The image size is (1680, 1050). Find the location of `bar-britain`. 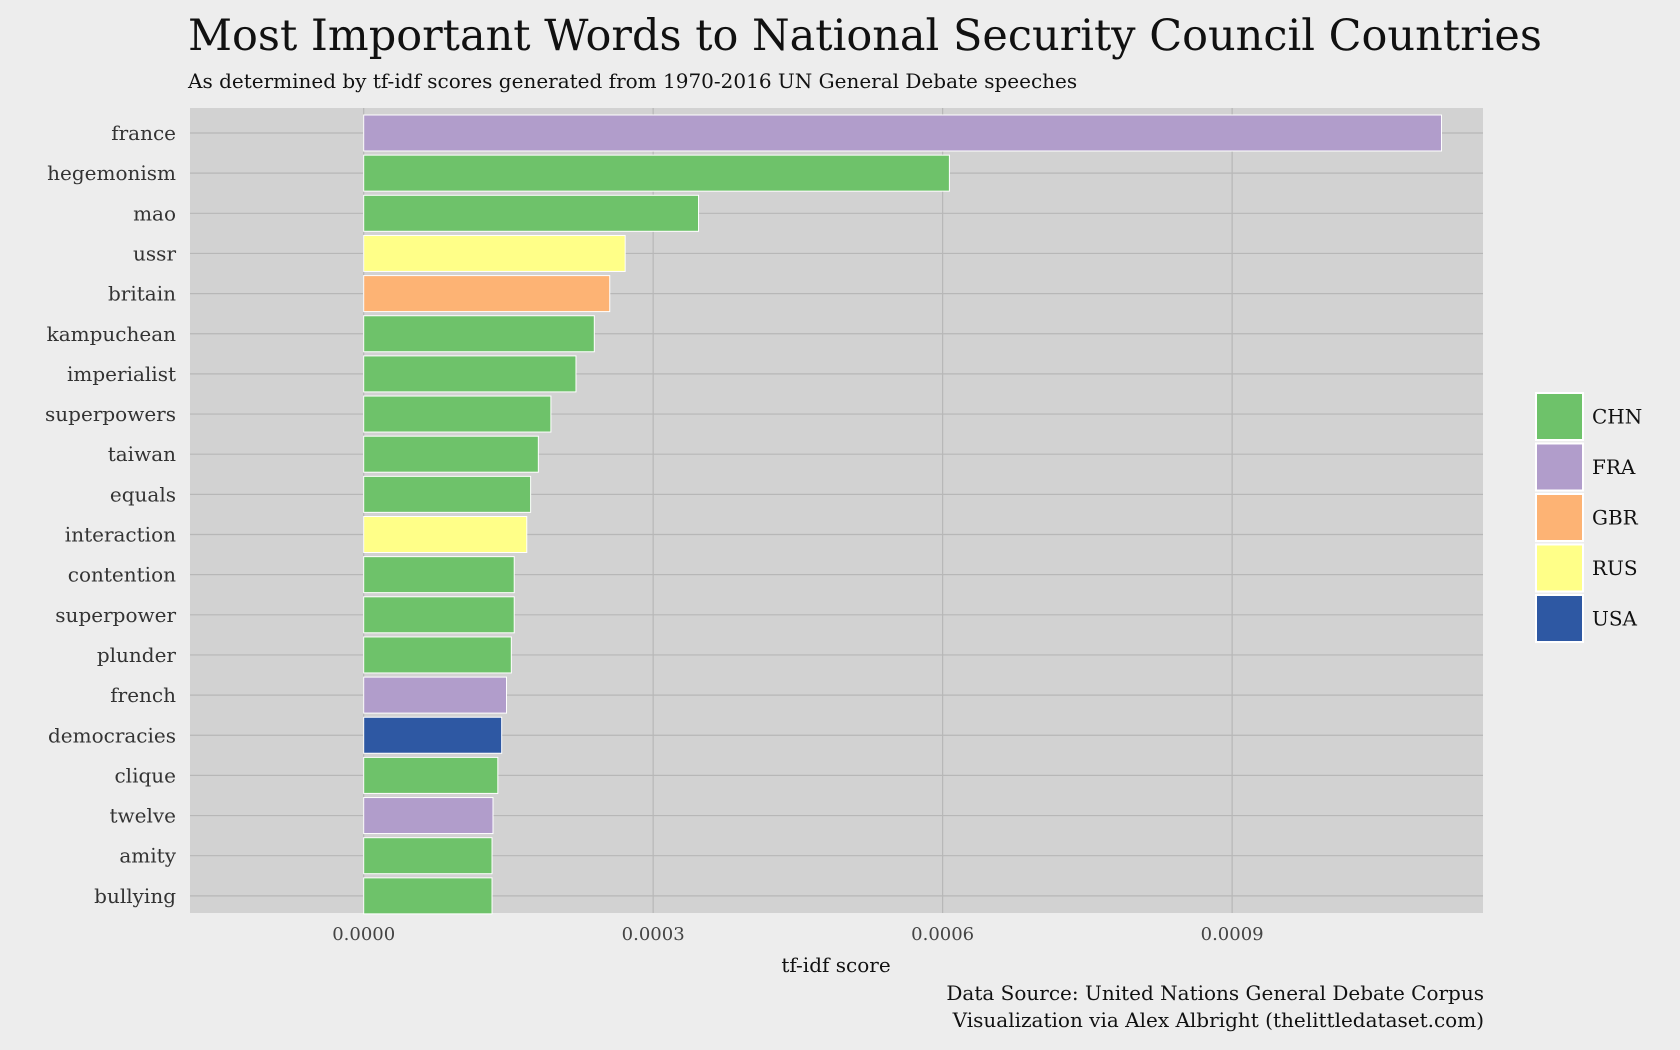

bar-britain is located at coordinates (487, 294).